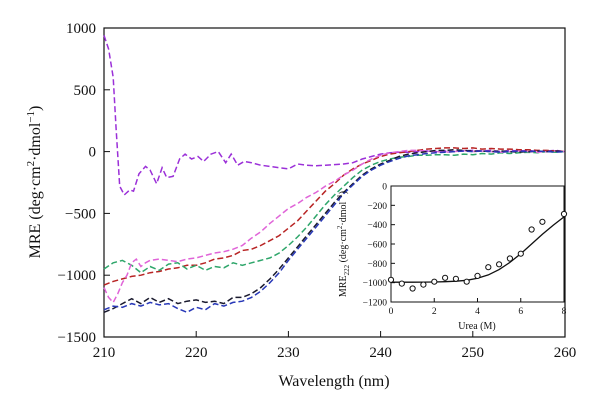 This screenshot has height=416, width=600. Describe the element at coordinates (434, 312) in the screenshot. I see `inset-x-tick-label: 2` at that location.